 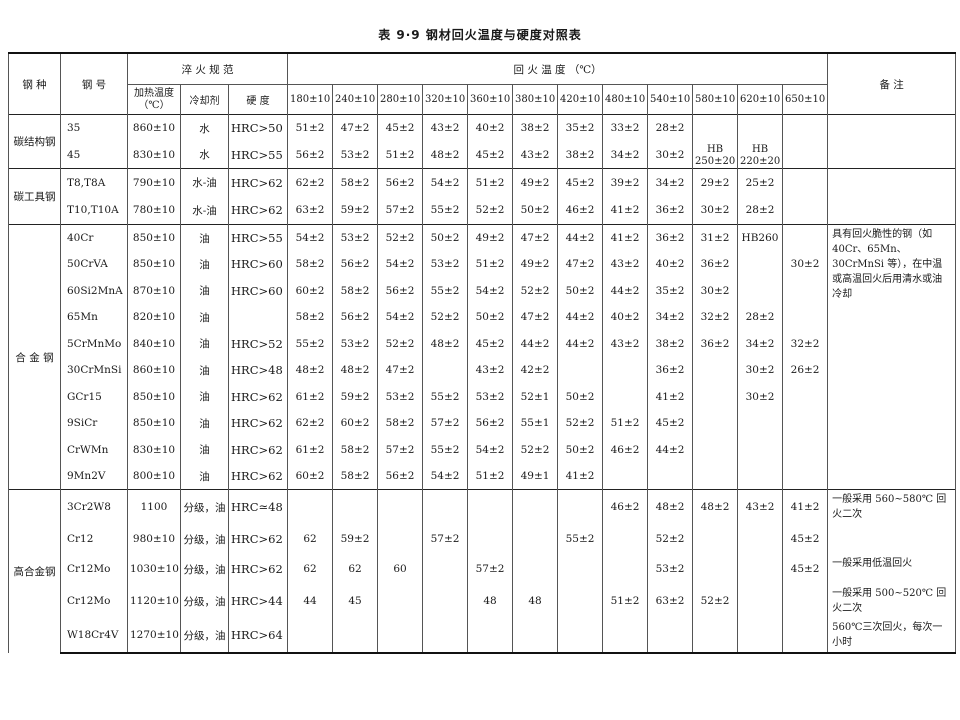 I want to click on temper-hardness-cell: 35±2, so click(x=580, y=128).